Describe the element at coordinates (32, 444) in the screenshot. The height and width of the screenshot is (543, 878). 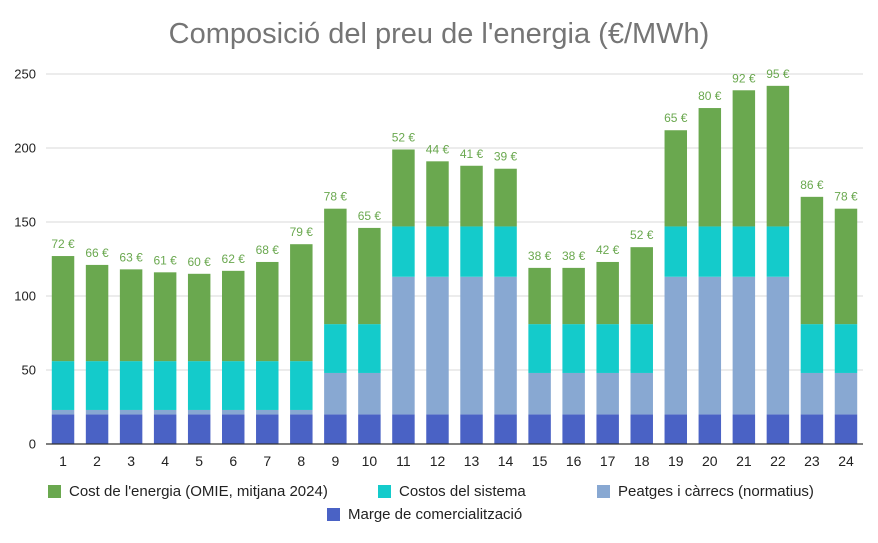
I see `y-tick-label: 0` at that location.